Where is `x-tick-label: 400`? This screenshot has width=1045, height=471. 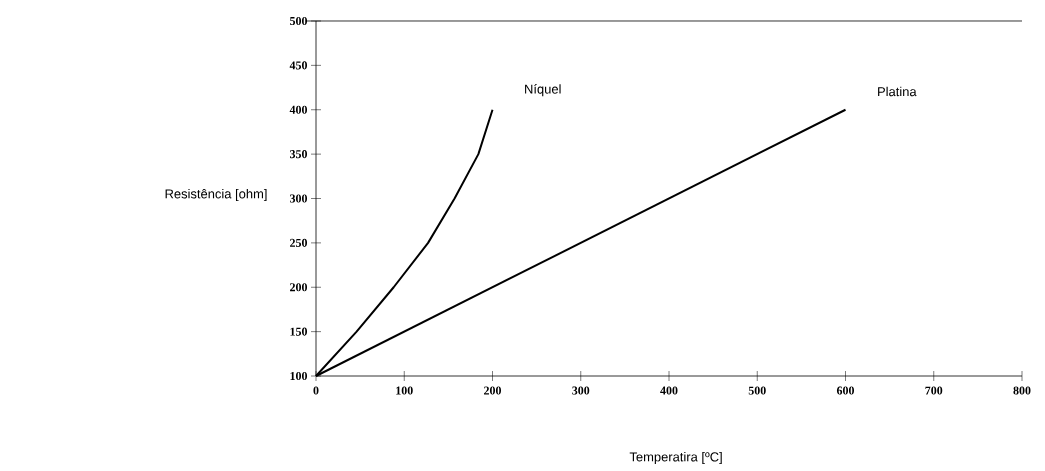 x-tick-label: 400 is located at coordinates (669, 390).